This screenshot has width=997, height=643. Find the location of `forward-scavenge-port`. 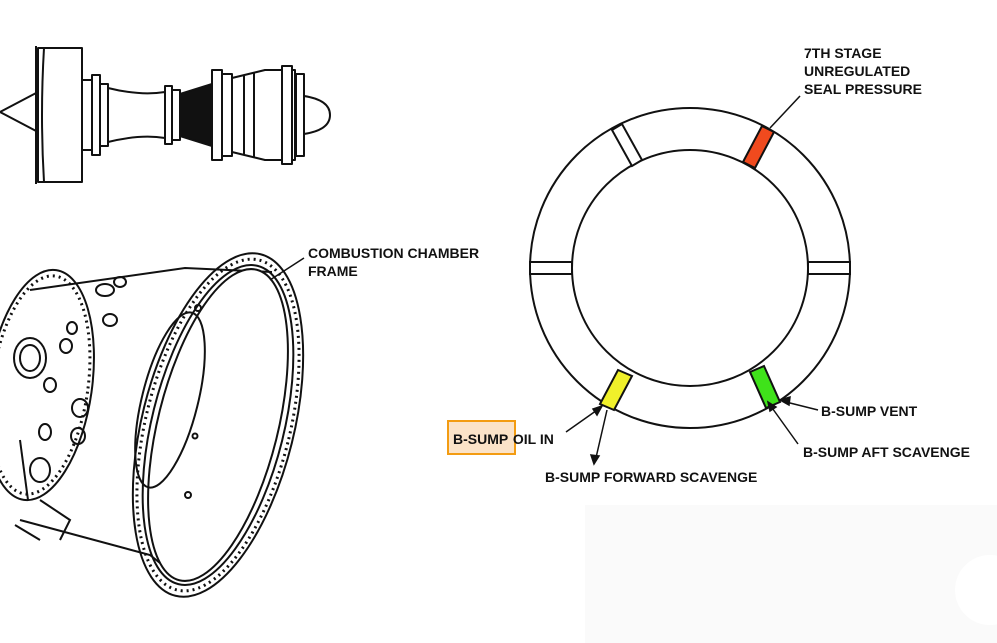

forward-scavenge-port is located at coordinates (616, 390).